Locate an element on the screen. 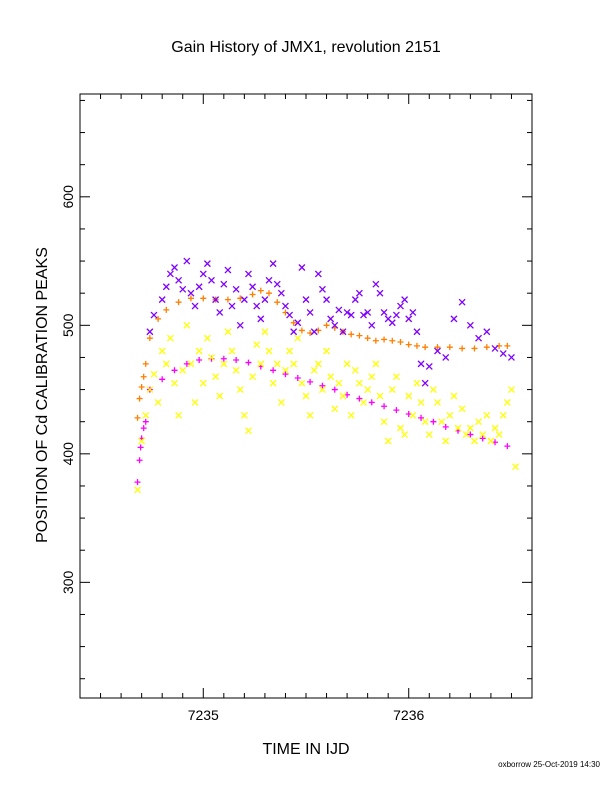 Image resolution: width=612 pixels, height=792 pixels. y-tick-label: 500 is located at coordinates (68, 325).